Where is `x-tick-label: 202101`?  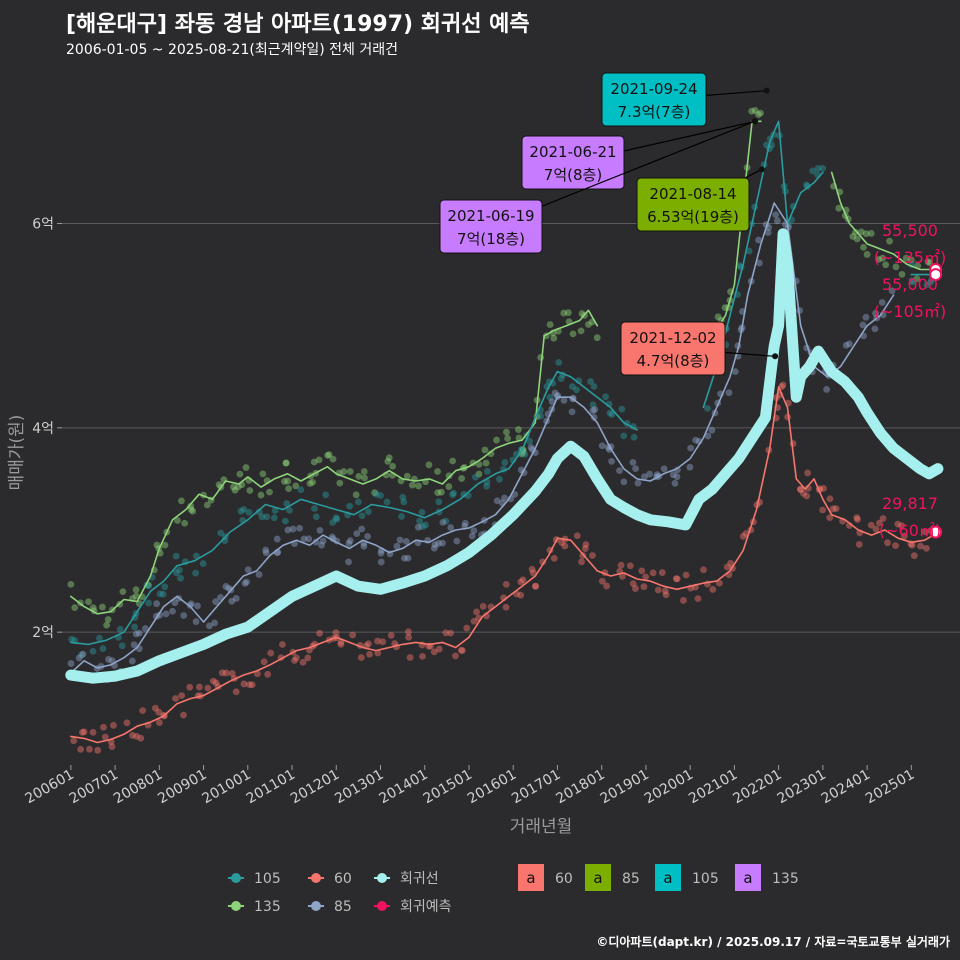 x-tick-label: 202101 is located at coordinates (713, 787).